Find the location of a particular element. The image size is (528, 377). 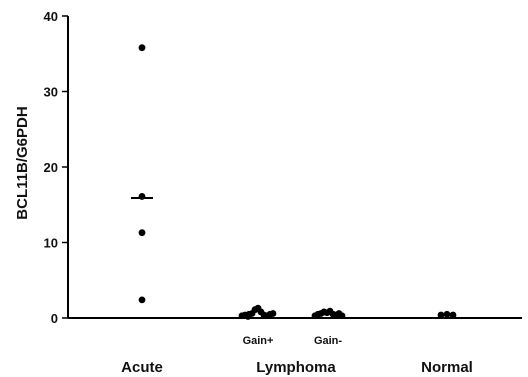

y-tick-label: 10 is located at coordinates (51, 243).